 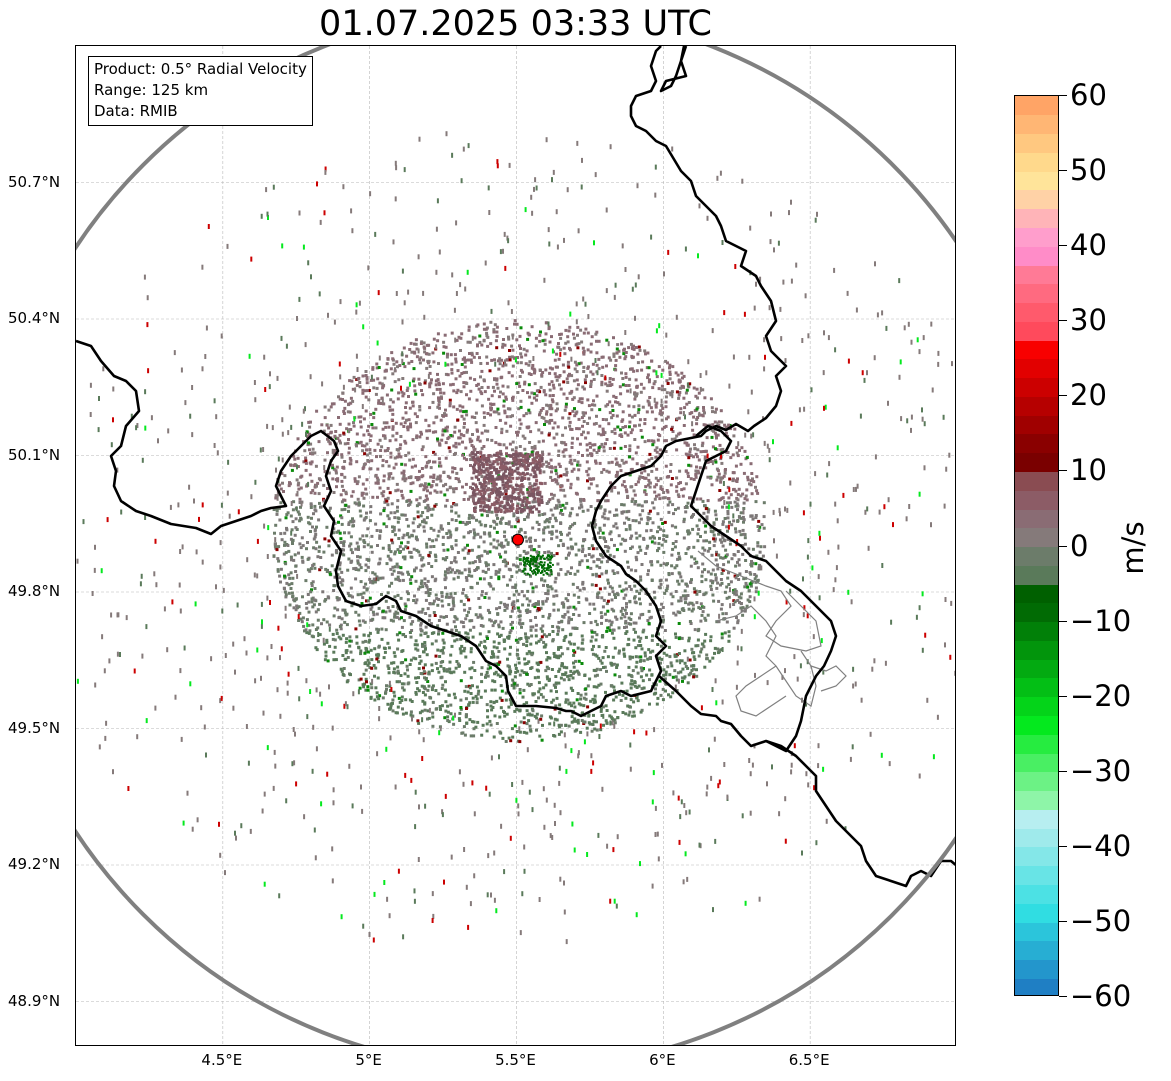 I want to click on longitude-tick-label: 6.5°E, so click(x=809, y=1060).